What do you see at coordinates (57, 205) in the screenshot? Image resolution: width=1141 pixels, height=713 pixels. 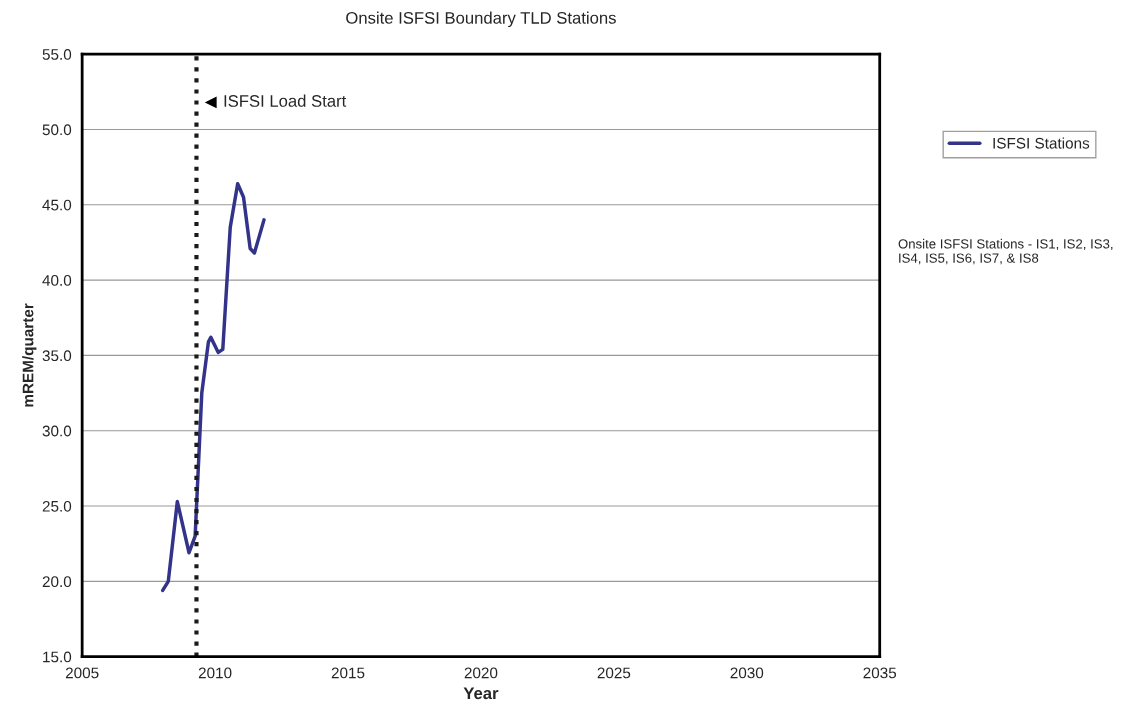 I see `y-tick-label: 45.0` at bounding box center [57, 205].